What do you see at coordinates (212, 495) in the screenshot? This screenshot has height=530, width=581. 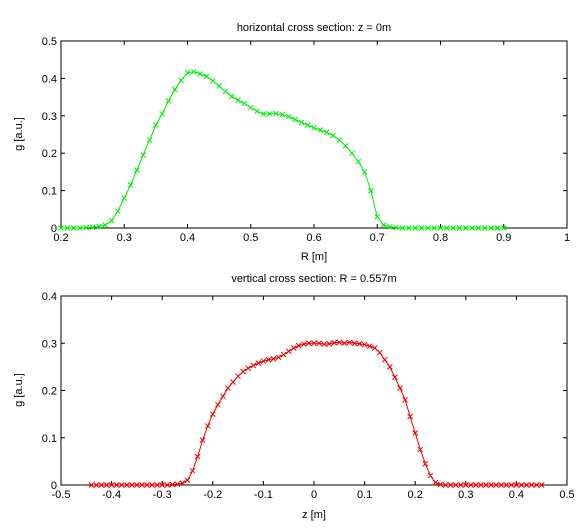 I see `x-tick-label: -0.2` at bounding box center [212, 495].